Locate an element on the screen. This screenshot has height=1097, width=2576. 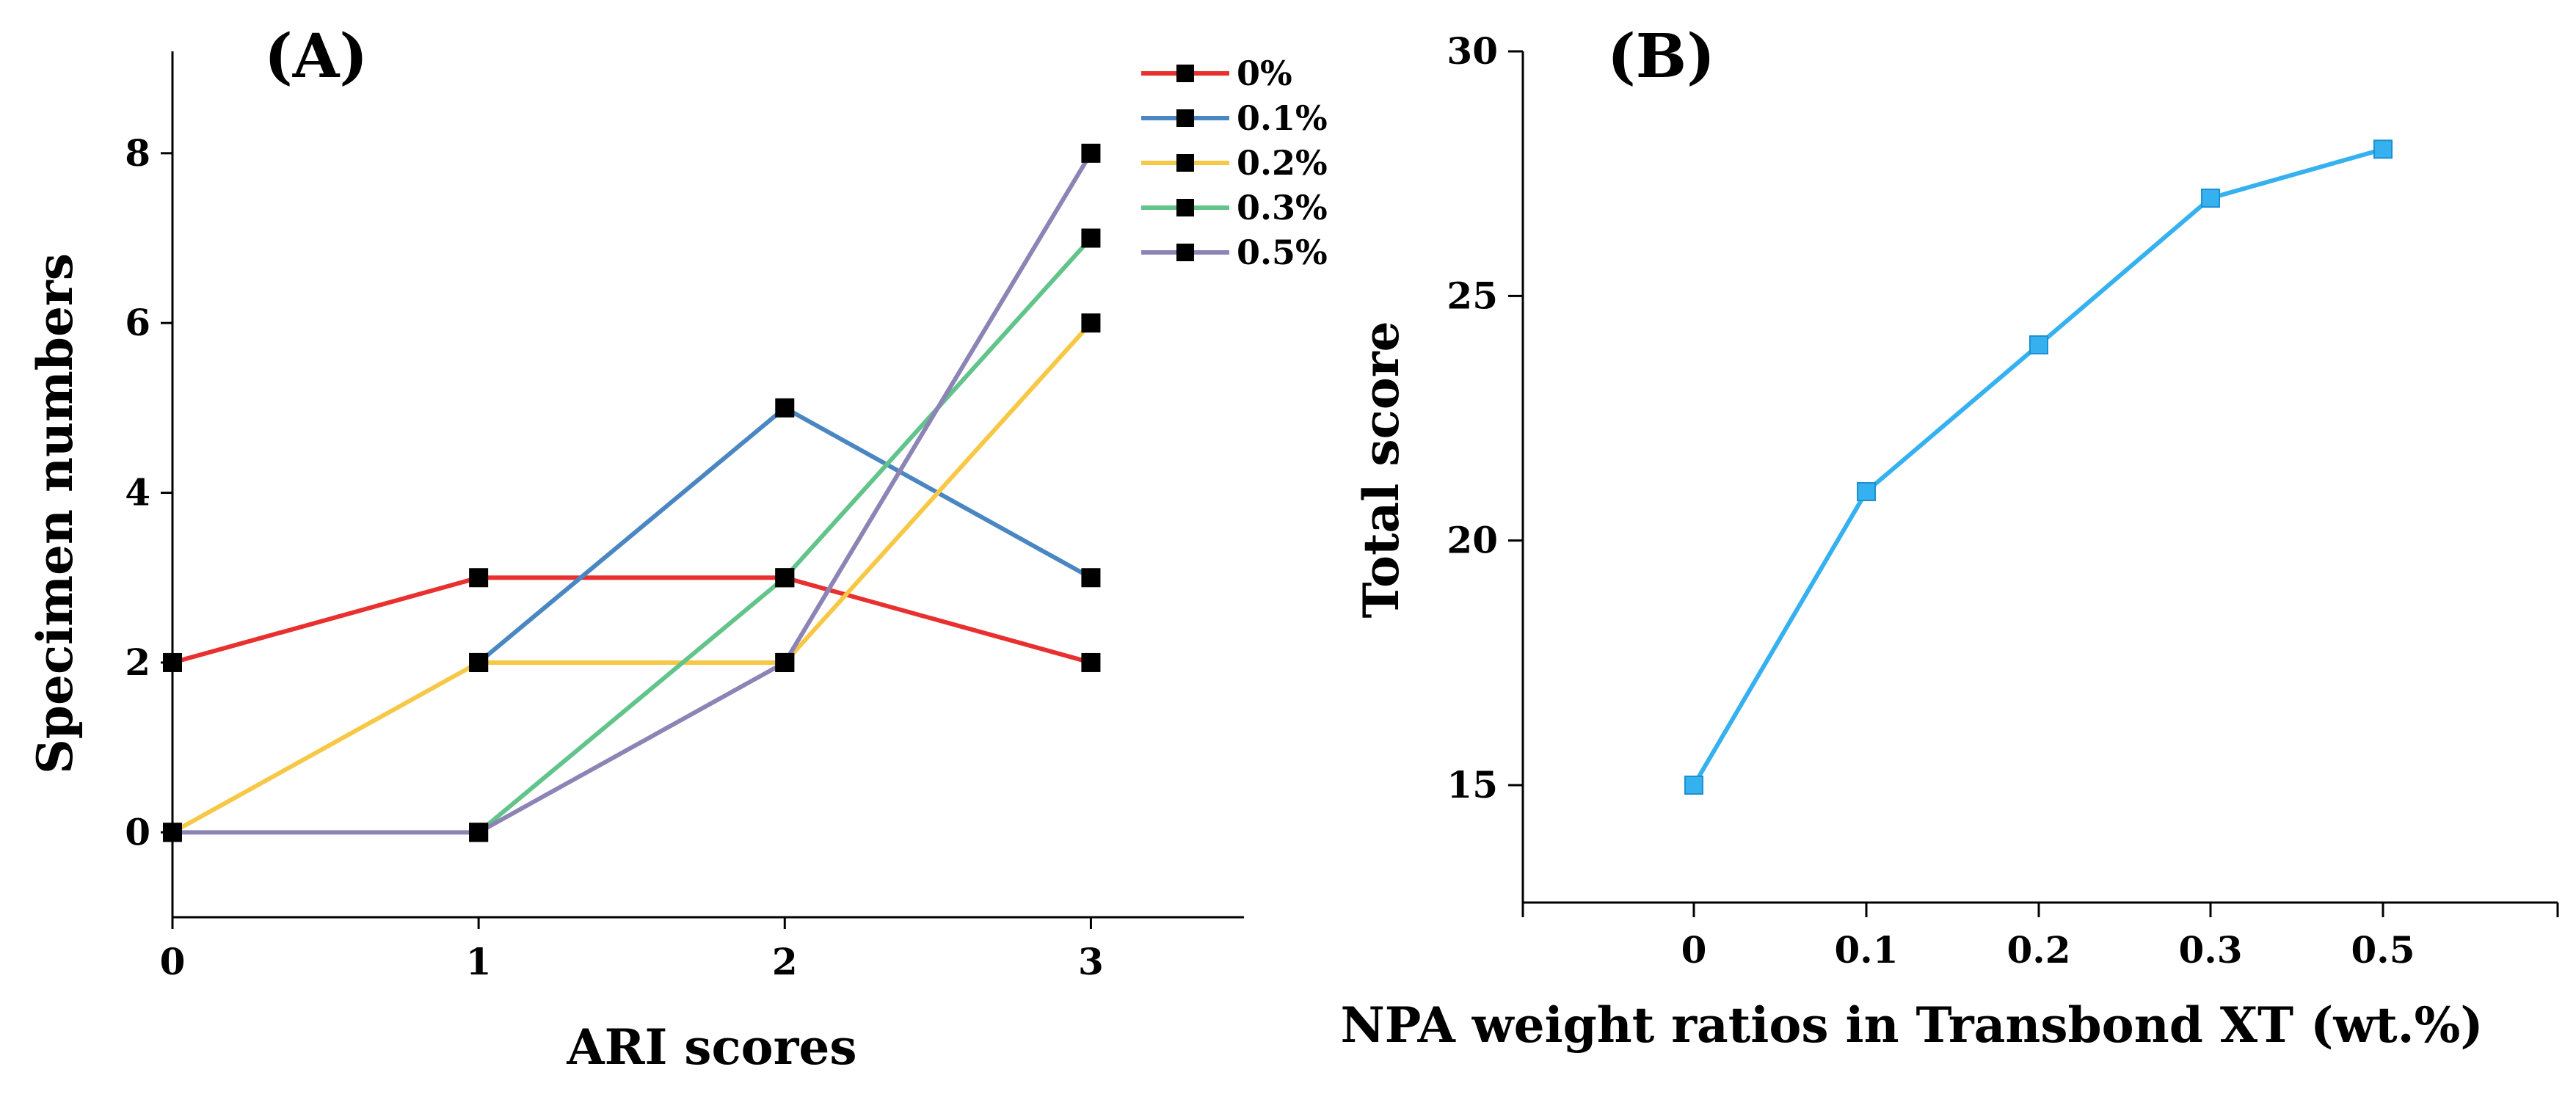
panel-b-y-tick-label: 30 is located at coordinates (1472, 51).